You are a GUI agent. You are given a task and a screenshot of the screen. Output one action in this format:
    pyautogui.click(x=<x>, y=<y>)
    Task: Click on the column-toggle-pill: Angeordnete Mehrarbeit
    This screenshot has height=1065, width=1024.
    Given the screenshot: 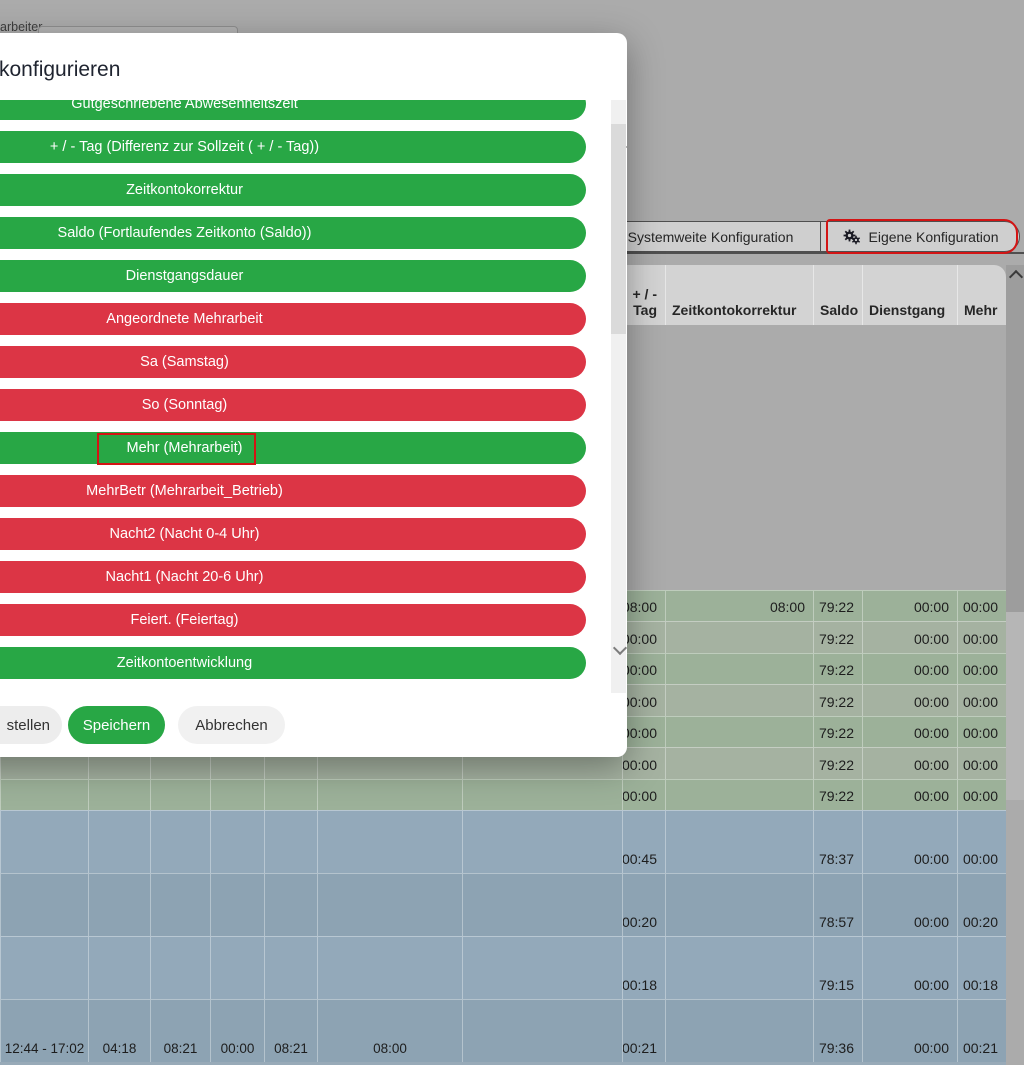 What is the action you would take?
    pyautogui.click(x=293, y=319)
    